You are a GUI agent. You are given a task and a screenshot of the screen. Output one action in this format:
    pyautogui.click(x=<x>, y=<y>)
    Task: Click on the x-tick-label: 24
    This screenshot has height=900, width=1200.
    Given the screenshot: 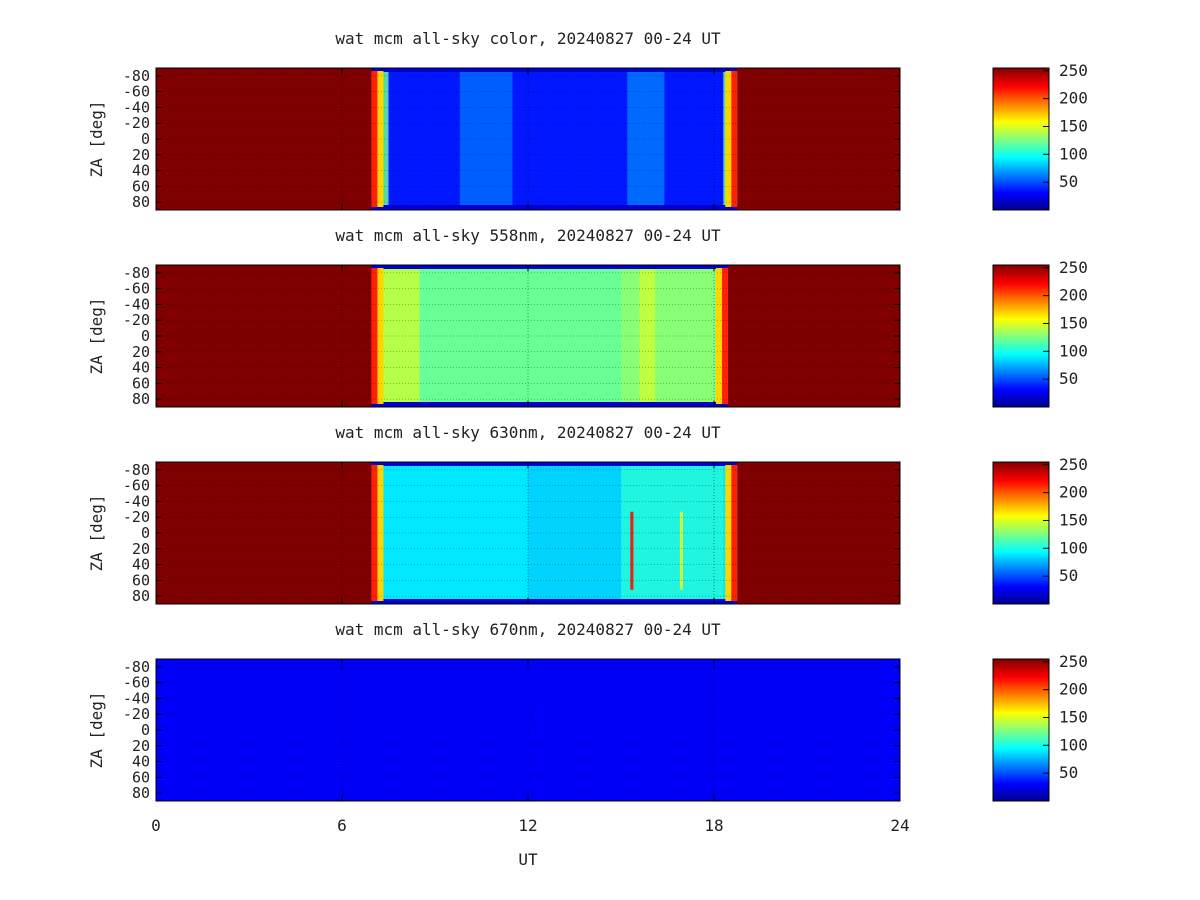 What is the action you would take?
    pyautogui.click(x=899, y=825)
    